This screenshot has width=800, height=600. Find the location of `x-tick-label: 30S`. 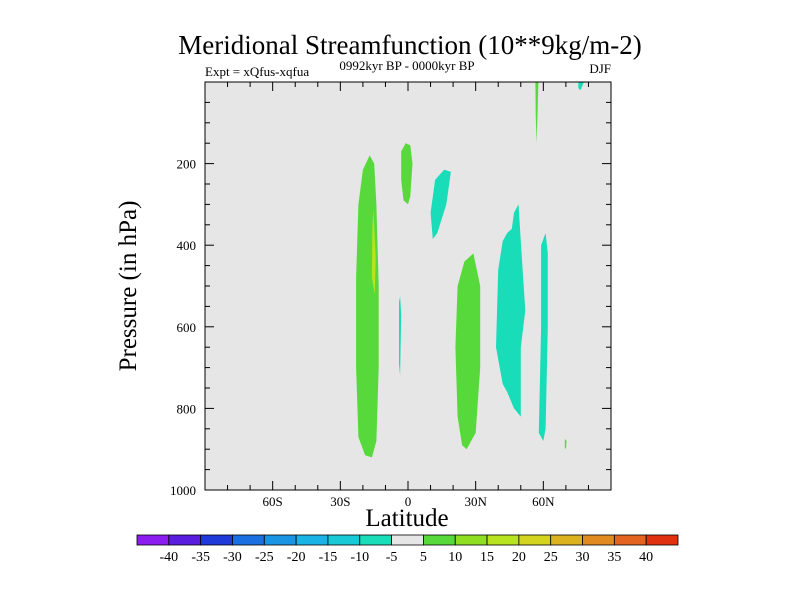

x-tick-label: 30S is located at coordinates (340, 501).